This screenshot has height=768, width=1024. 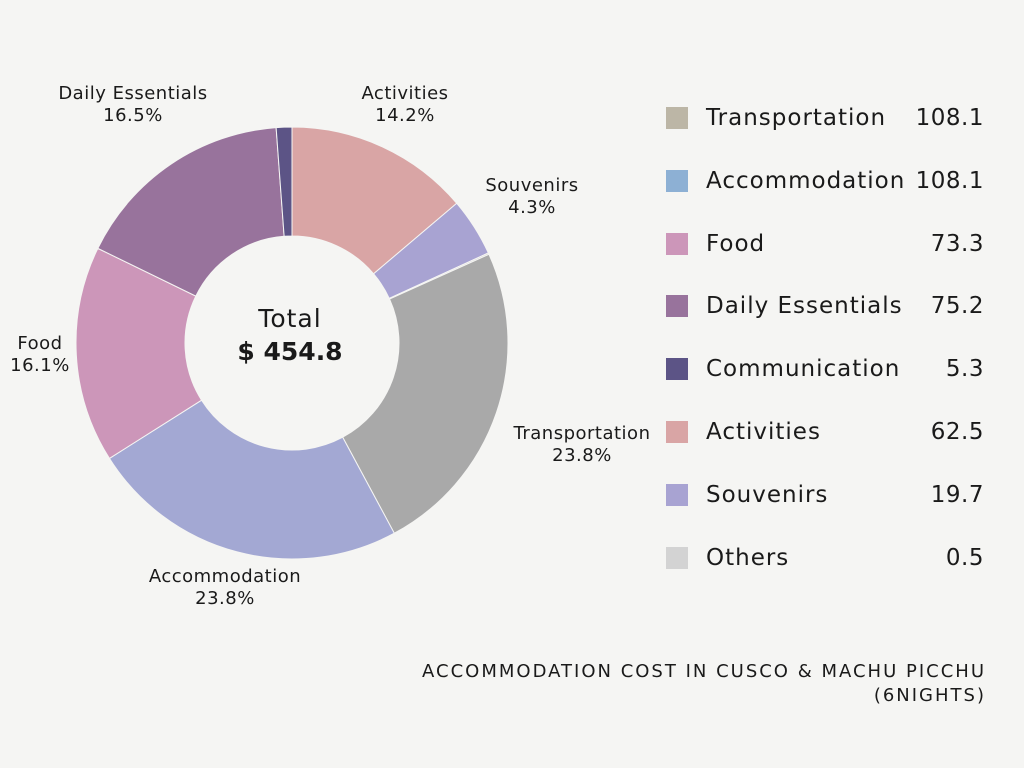 What do you see at coordinates (290, 336) in the screenshot?
I see `center-total: Total $ 454.8` at bounding box center [290, 336].